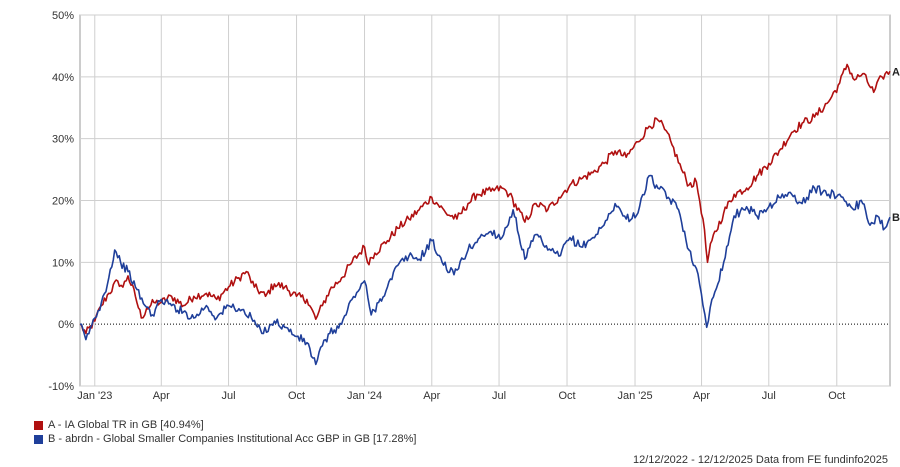 The height and width of the screenshot is (467, 900). I want to click on legend-swatch-a, so click(38, 425).